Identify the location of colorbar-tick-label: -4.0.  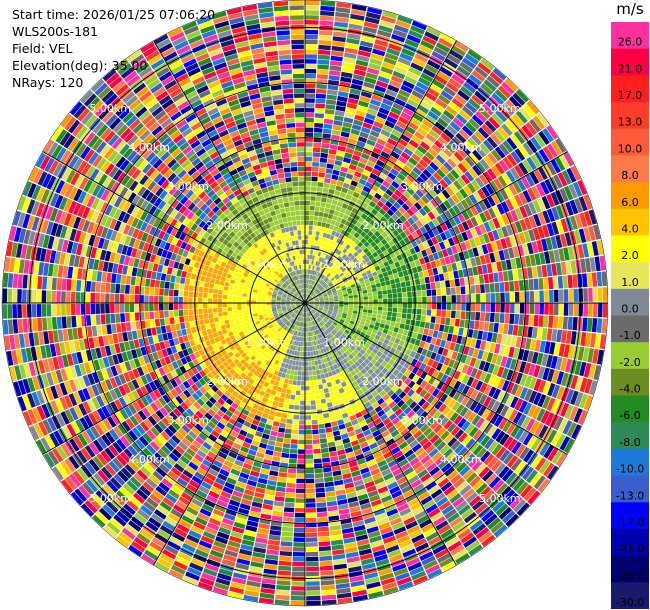
(629, 389).